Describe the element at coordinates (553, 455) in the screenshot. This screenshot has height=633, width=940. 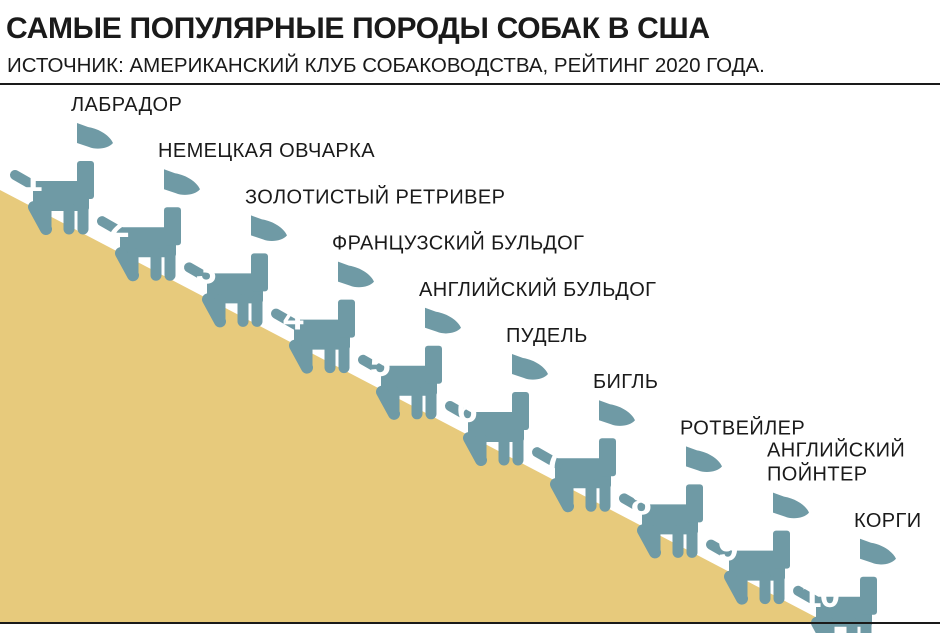
I see `rank-number: 7` at that location.